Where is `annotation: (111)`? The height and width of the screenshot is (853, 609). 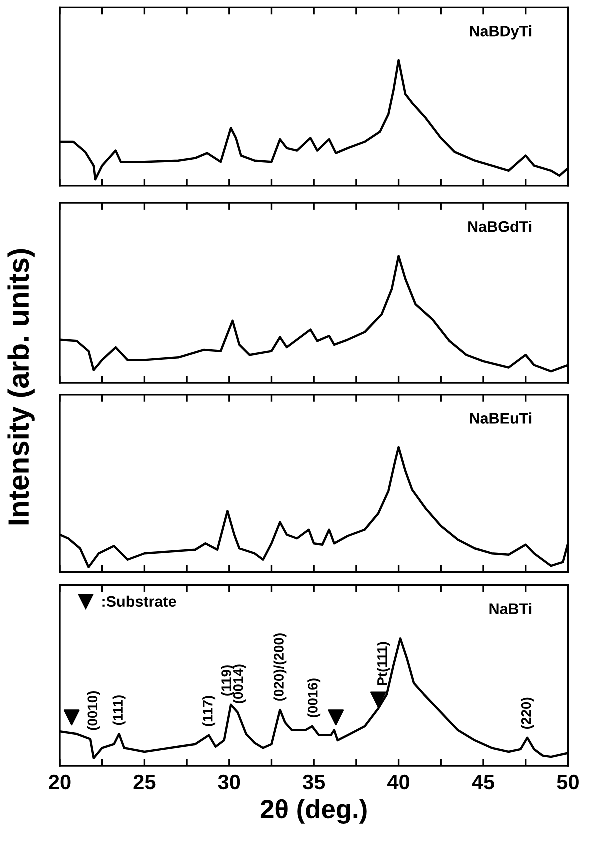 annotation: (111) is located at coordinates (119, 711).